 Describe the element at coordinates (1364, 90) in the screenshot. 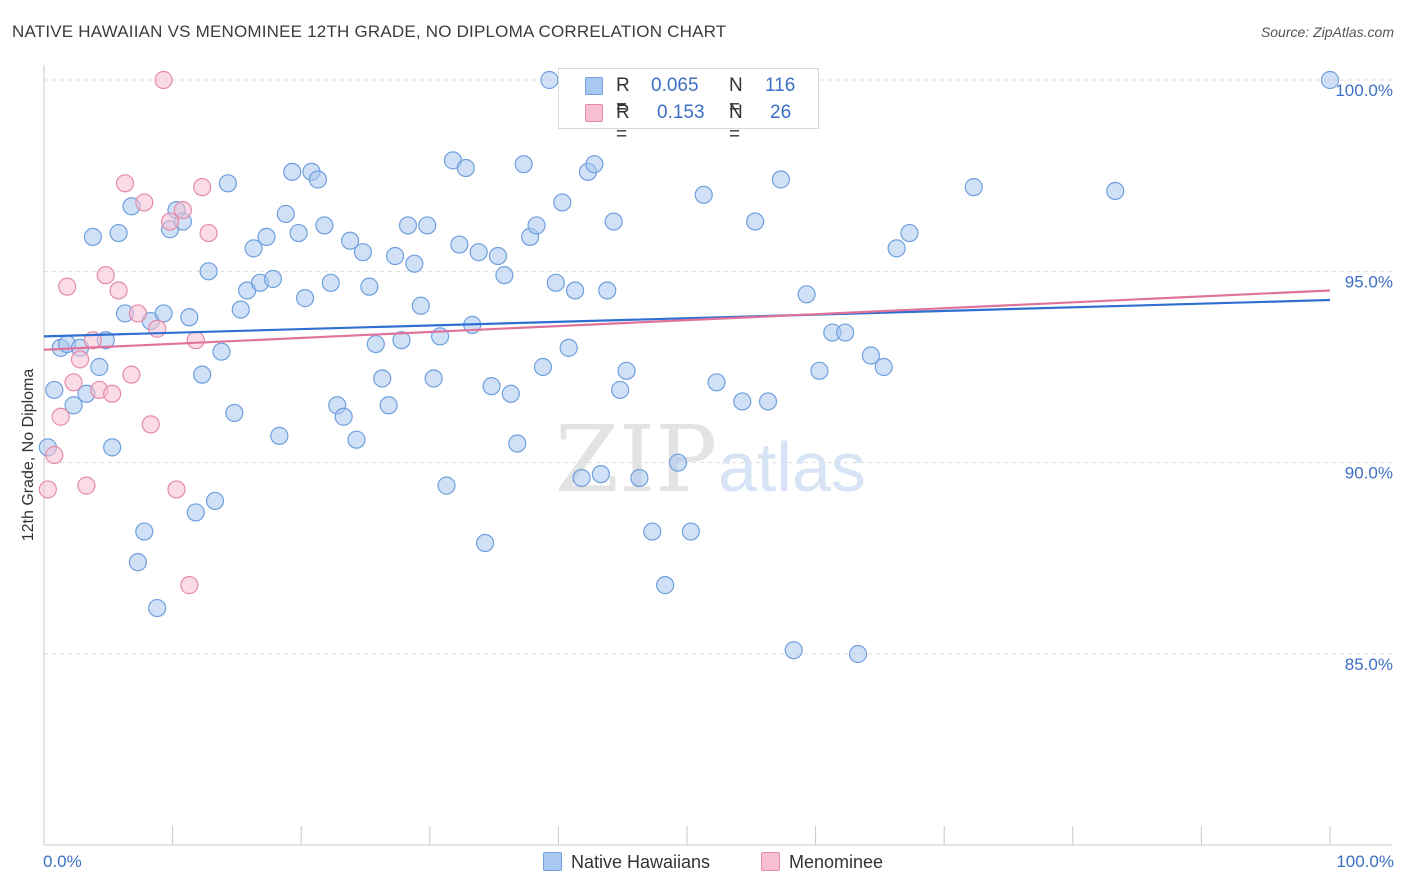

I see `y-tick-label: 100.0%` at that location.